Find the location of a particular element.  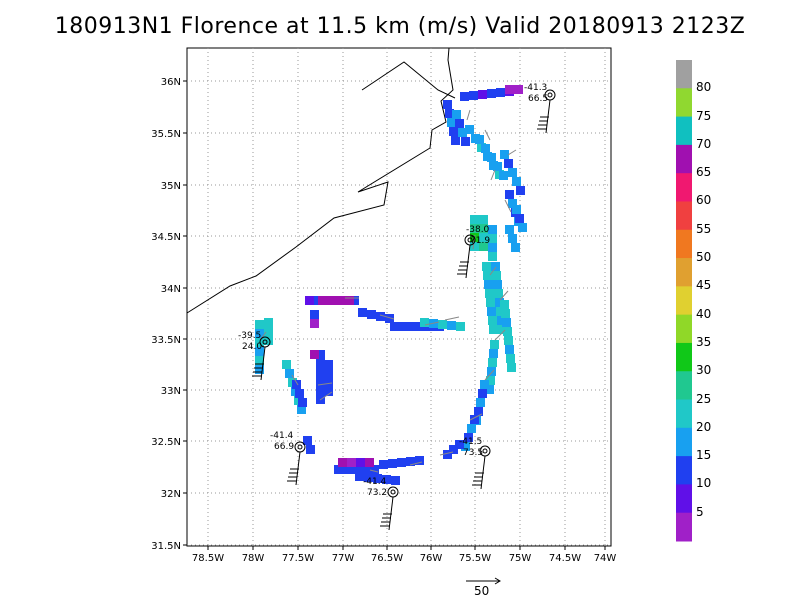

y-tick-label: 35.5N is located at coordinates (166, 134).